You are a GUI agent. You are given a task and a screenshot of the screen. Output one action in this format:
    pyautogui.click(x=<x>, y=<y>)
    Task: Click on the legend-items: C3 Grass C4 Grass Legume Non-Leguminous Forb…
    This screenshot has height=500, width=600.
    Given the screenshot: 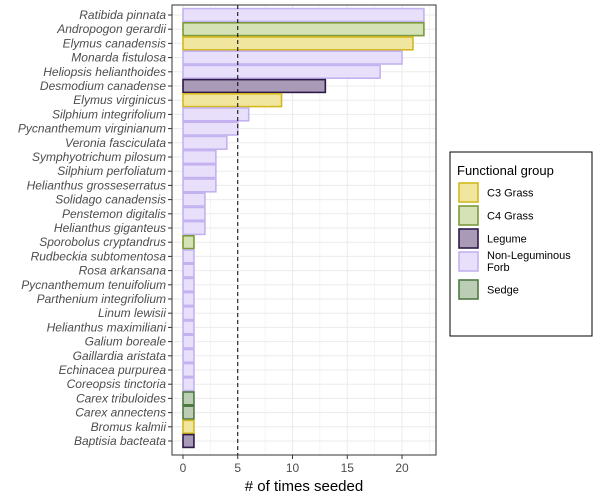 What is the action you would take?
    pyautogui.click(x=514, y=241)
    